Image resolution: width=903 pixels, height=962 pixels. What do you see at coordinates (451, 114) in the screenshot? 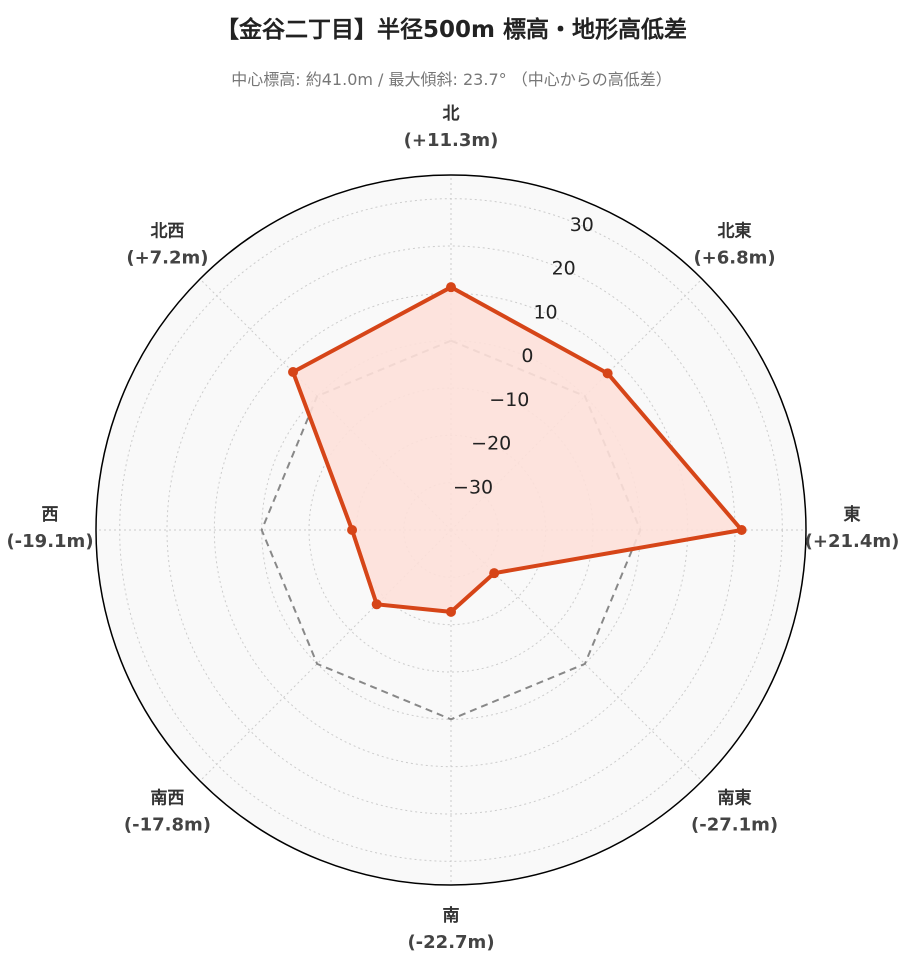
I see `direction-label: 北` at bounding box center [451, 114].